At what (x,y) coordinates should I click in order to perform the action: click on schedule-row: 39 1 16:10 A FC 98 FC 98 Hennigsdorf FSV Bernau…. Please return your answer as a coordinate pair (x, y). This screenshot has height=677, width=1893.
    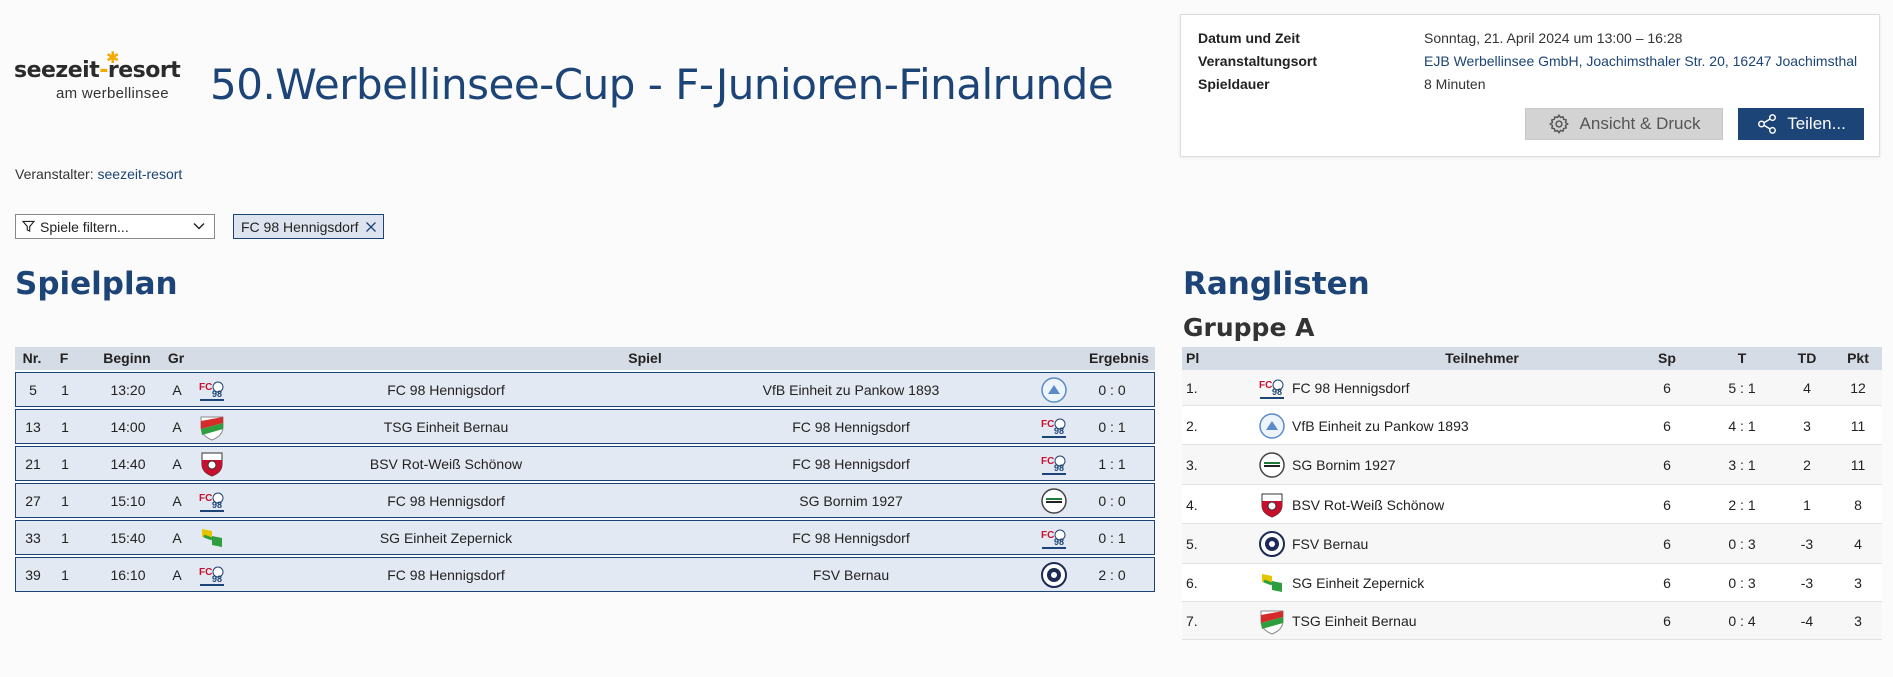
    Looking at the image, I should click on (585, 574).